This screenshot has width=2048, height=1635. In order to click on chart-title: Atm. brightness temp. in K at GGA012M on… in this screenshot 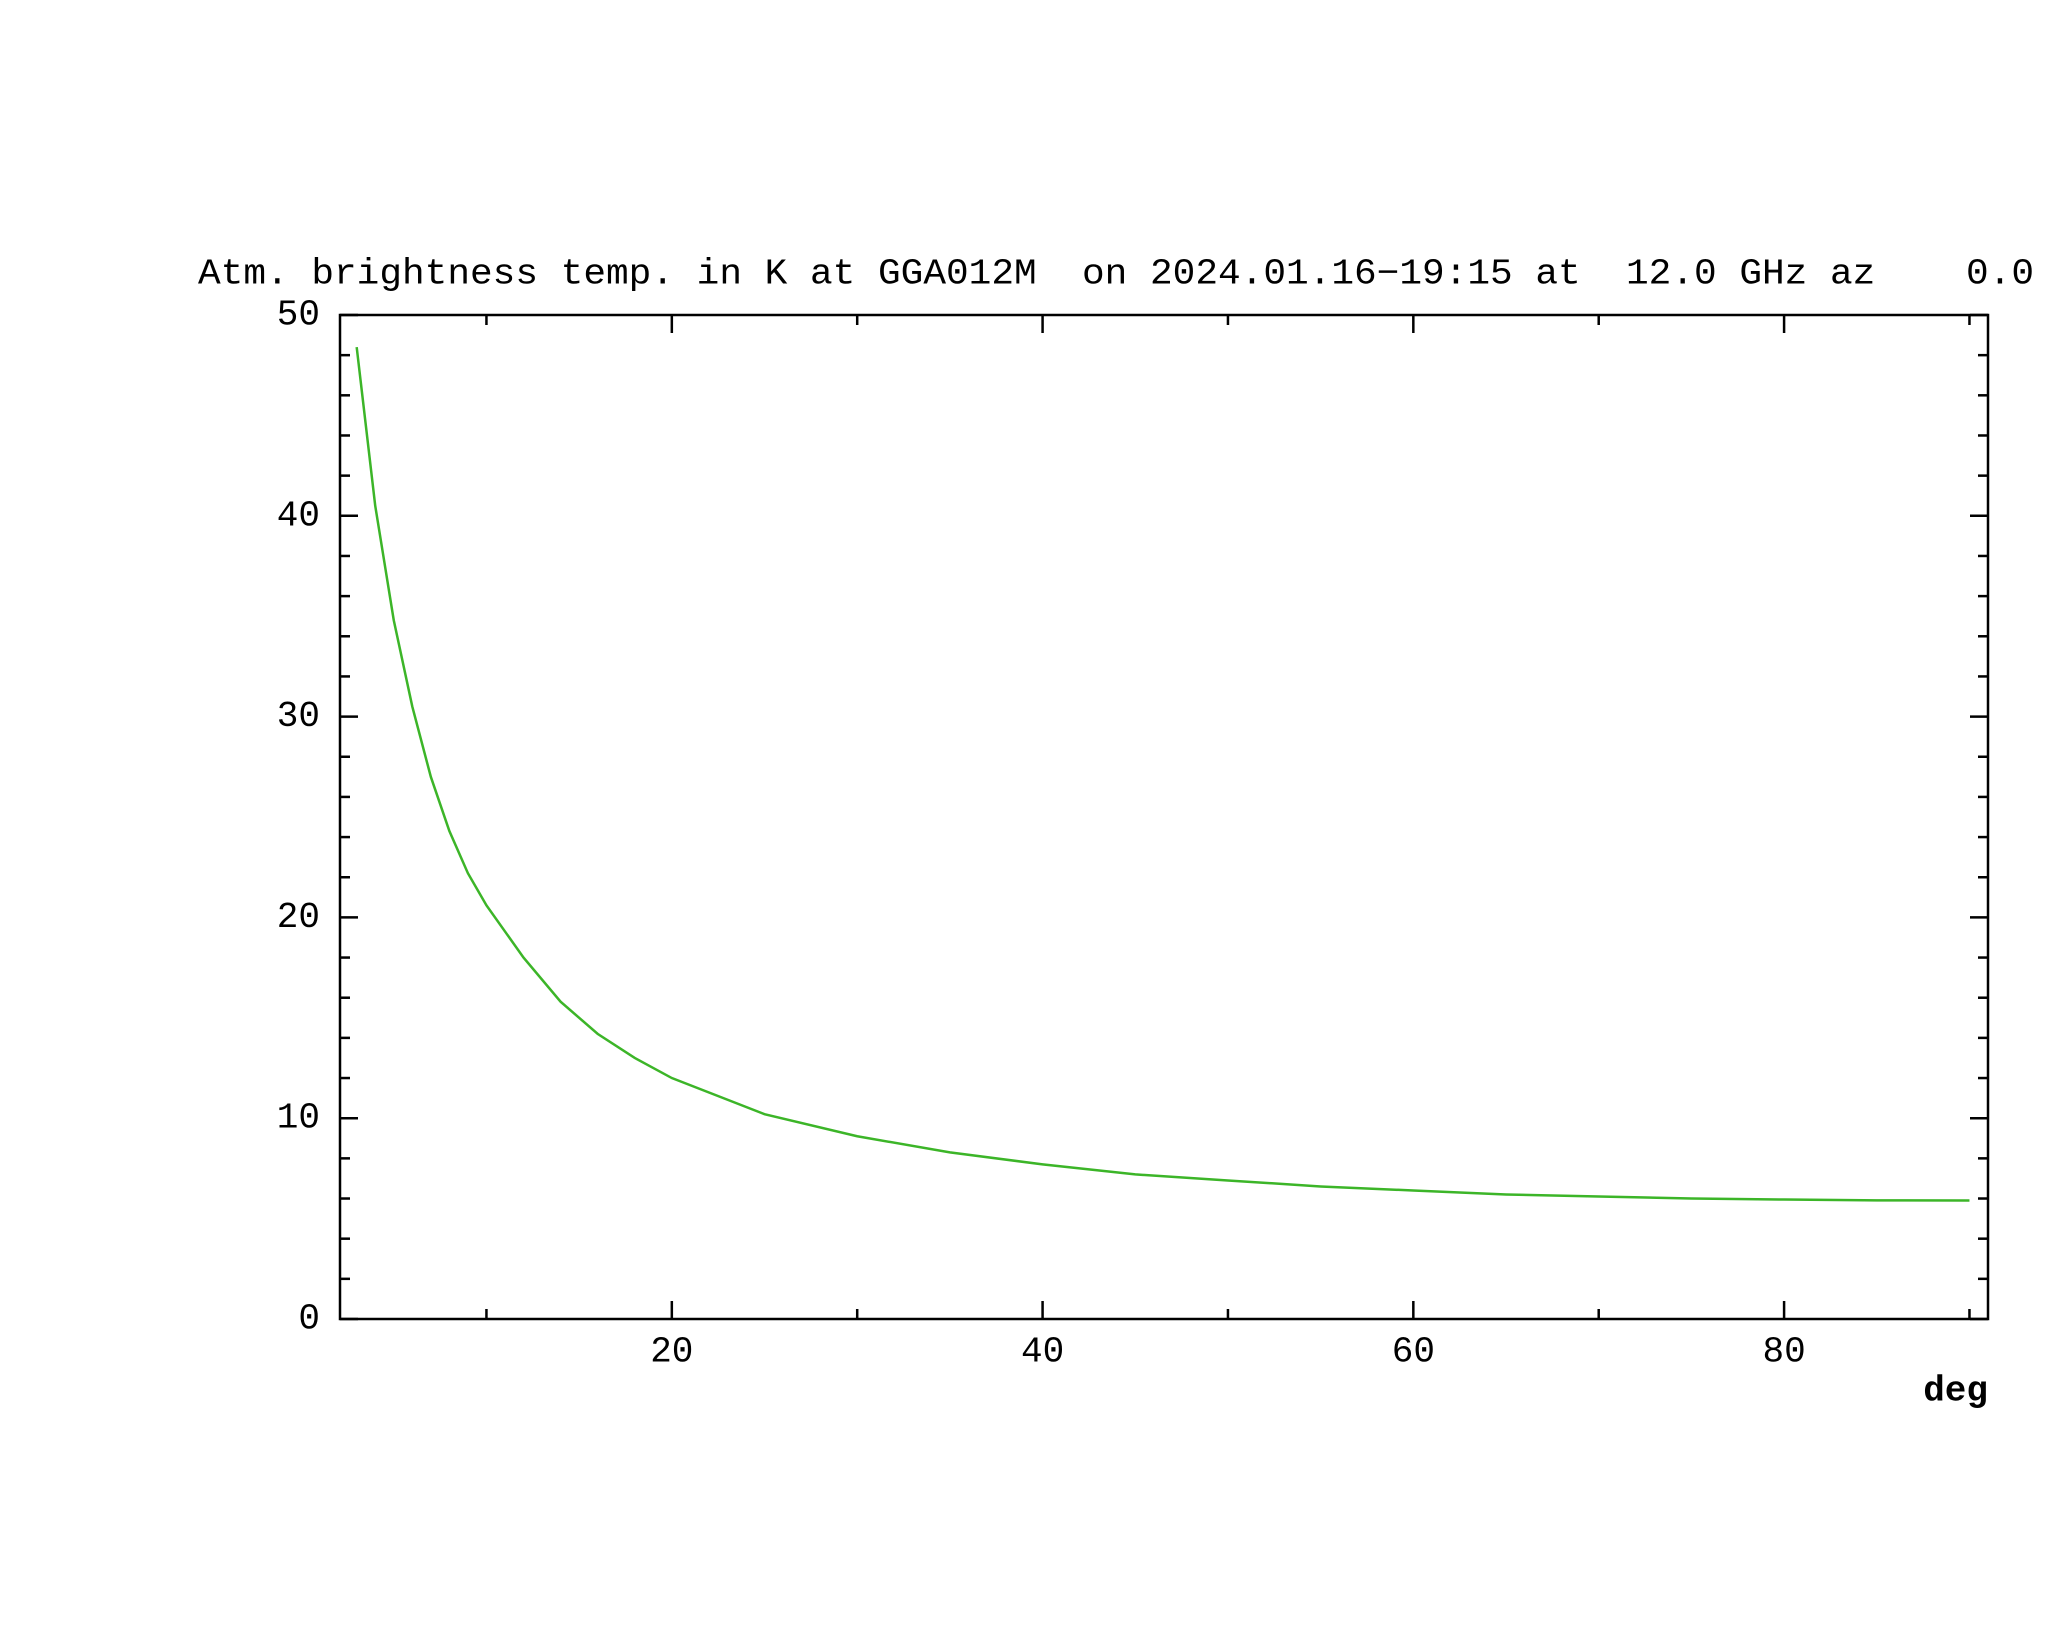, I will do `click(1116, 274)`.